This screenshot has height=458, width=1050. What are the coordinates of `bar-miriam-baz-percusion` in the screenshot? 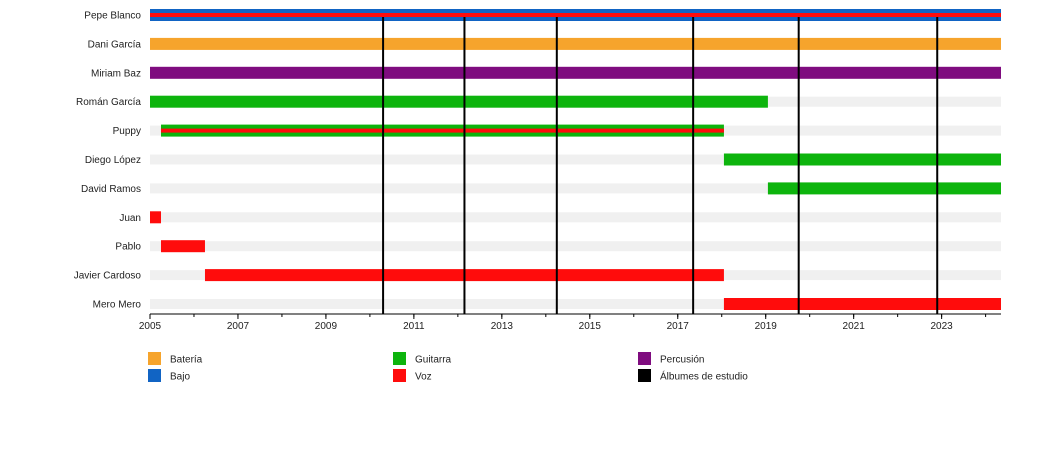 It's located at (575, 72).